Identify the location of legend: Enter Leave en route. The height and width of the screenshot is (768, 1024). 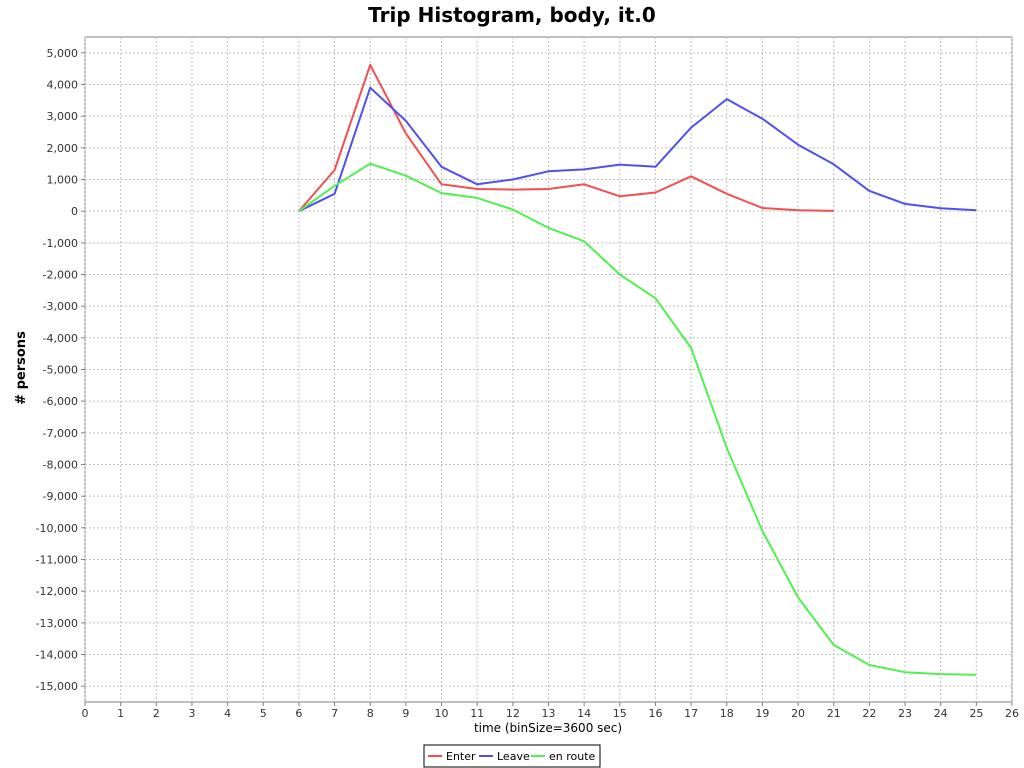
(512, 756).